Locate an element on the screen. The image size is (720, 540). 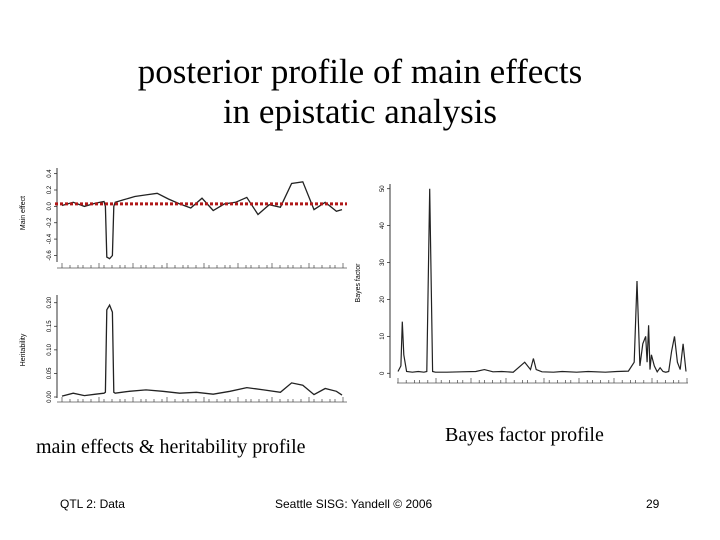
heritability-ytick-label: 0.10 is located at coordinates (50, 349).